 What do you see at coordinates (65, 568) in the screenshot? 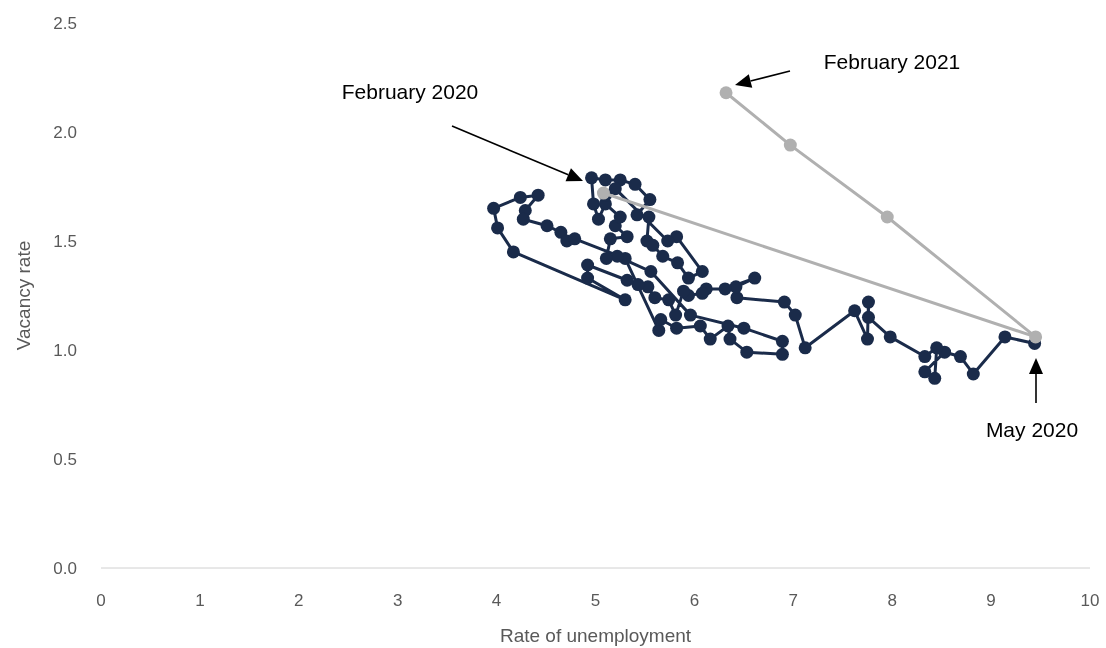
I see `y-tick-label: 0.0` at bounding box center [65, 568].